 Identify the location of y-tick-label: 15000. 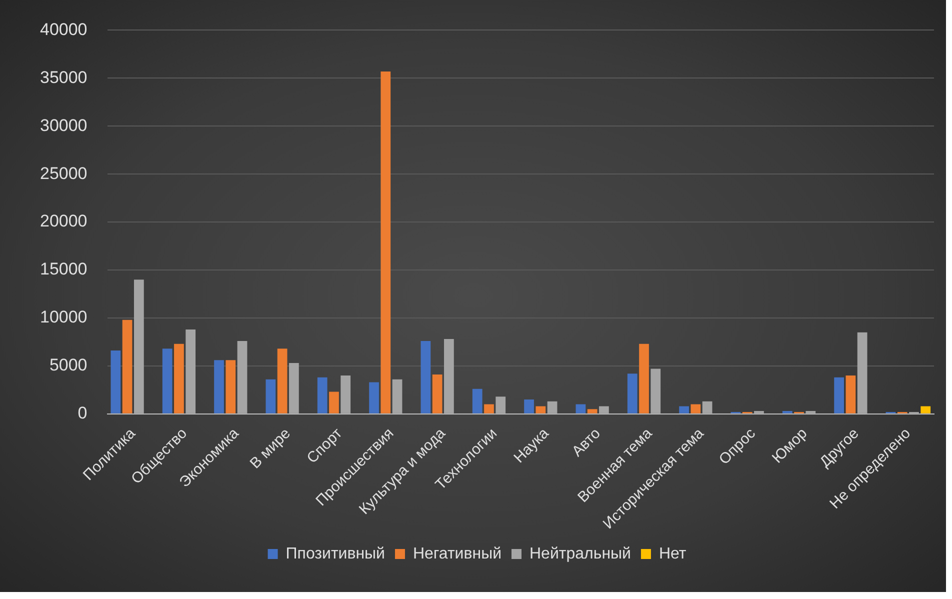
(64, 269).